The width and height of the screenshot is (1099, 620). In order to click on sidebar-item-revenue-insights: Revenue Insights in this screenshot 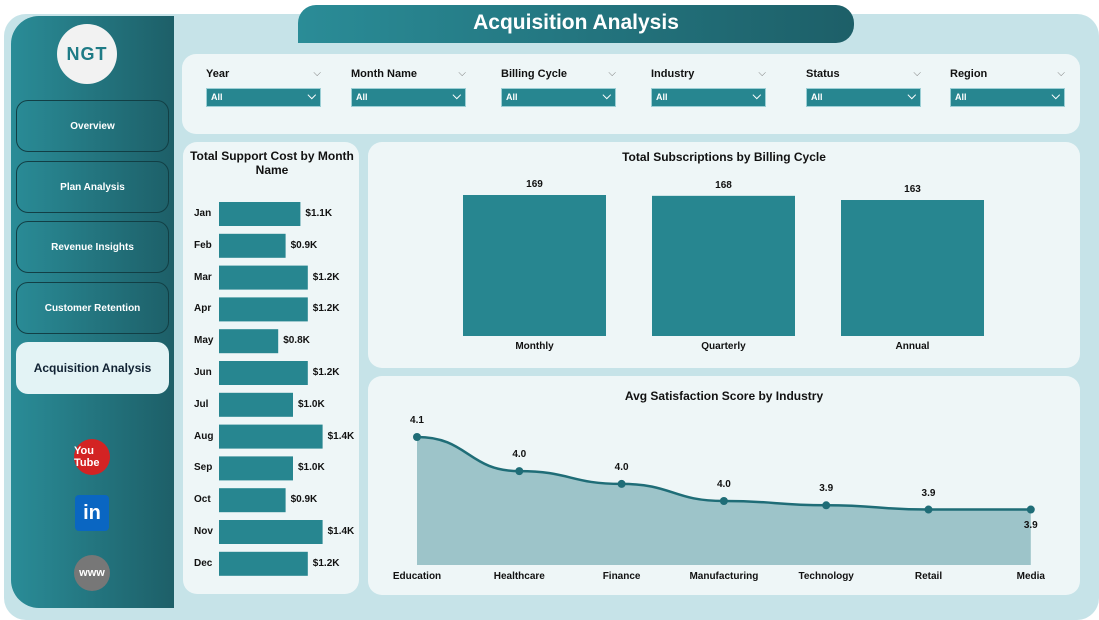, I will do `click(92, 247)`.